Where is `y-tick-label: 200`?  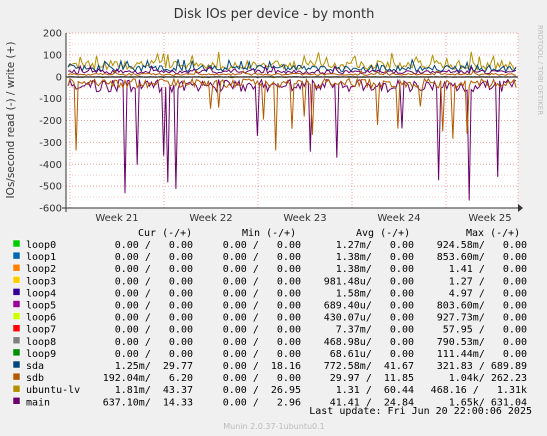 y-tick-label: 200 is located at coordinates (52, 34).